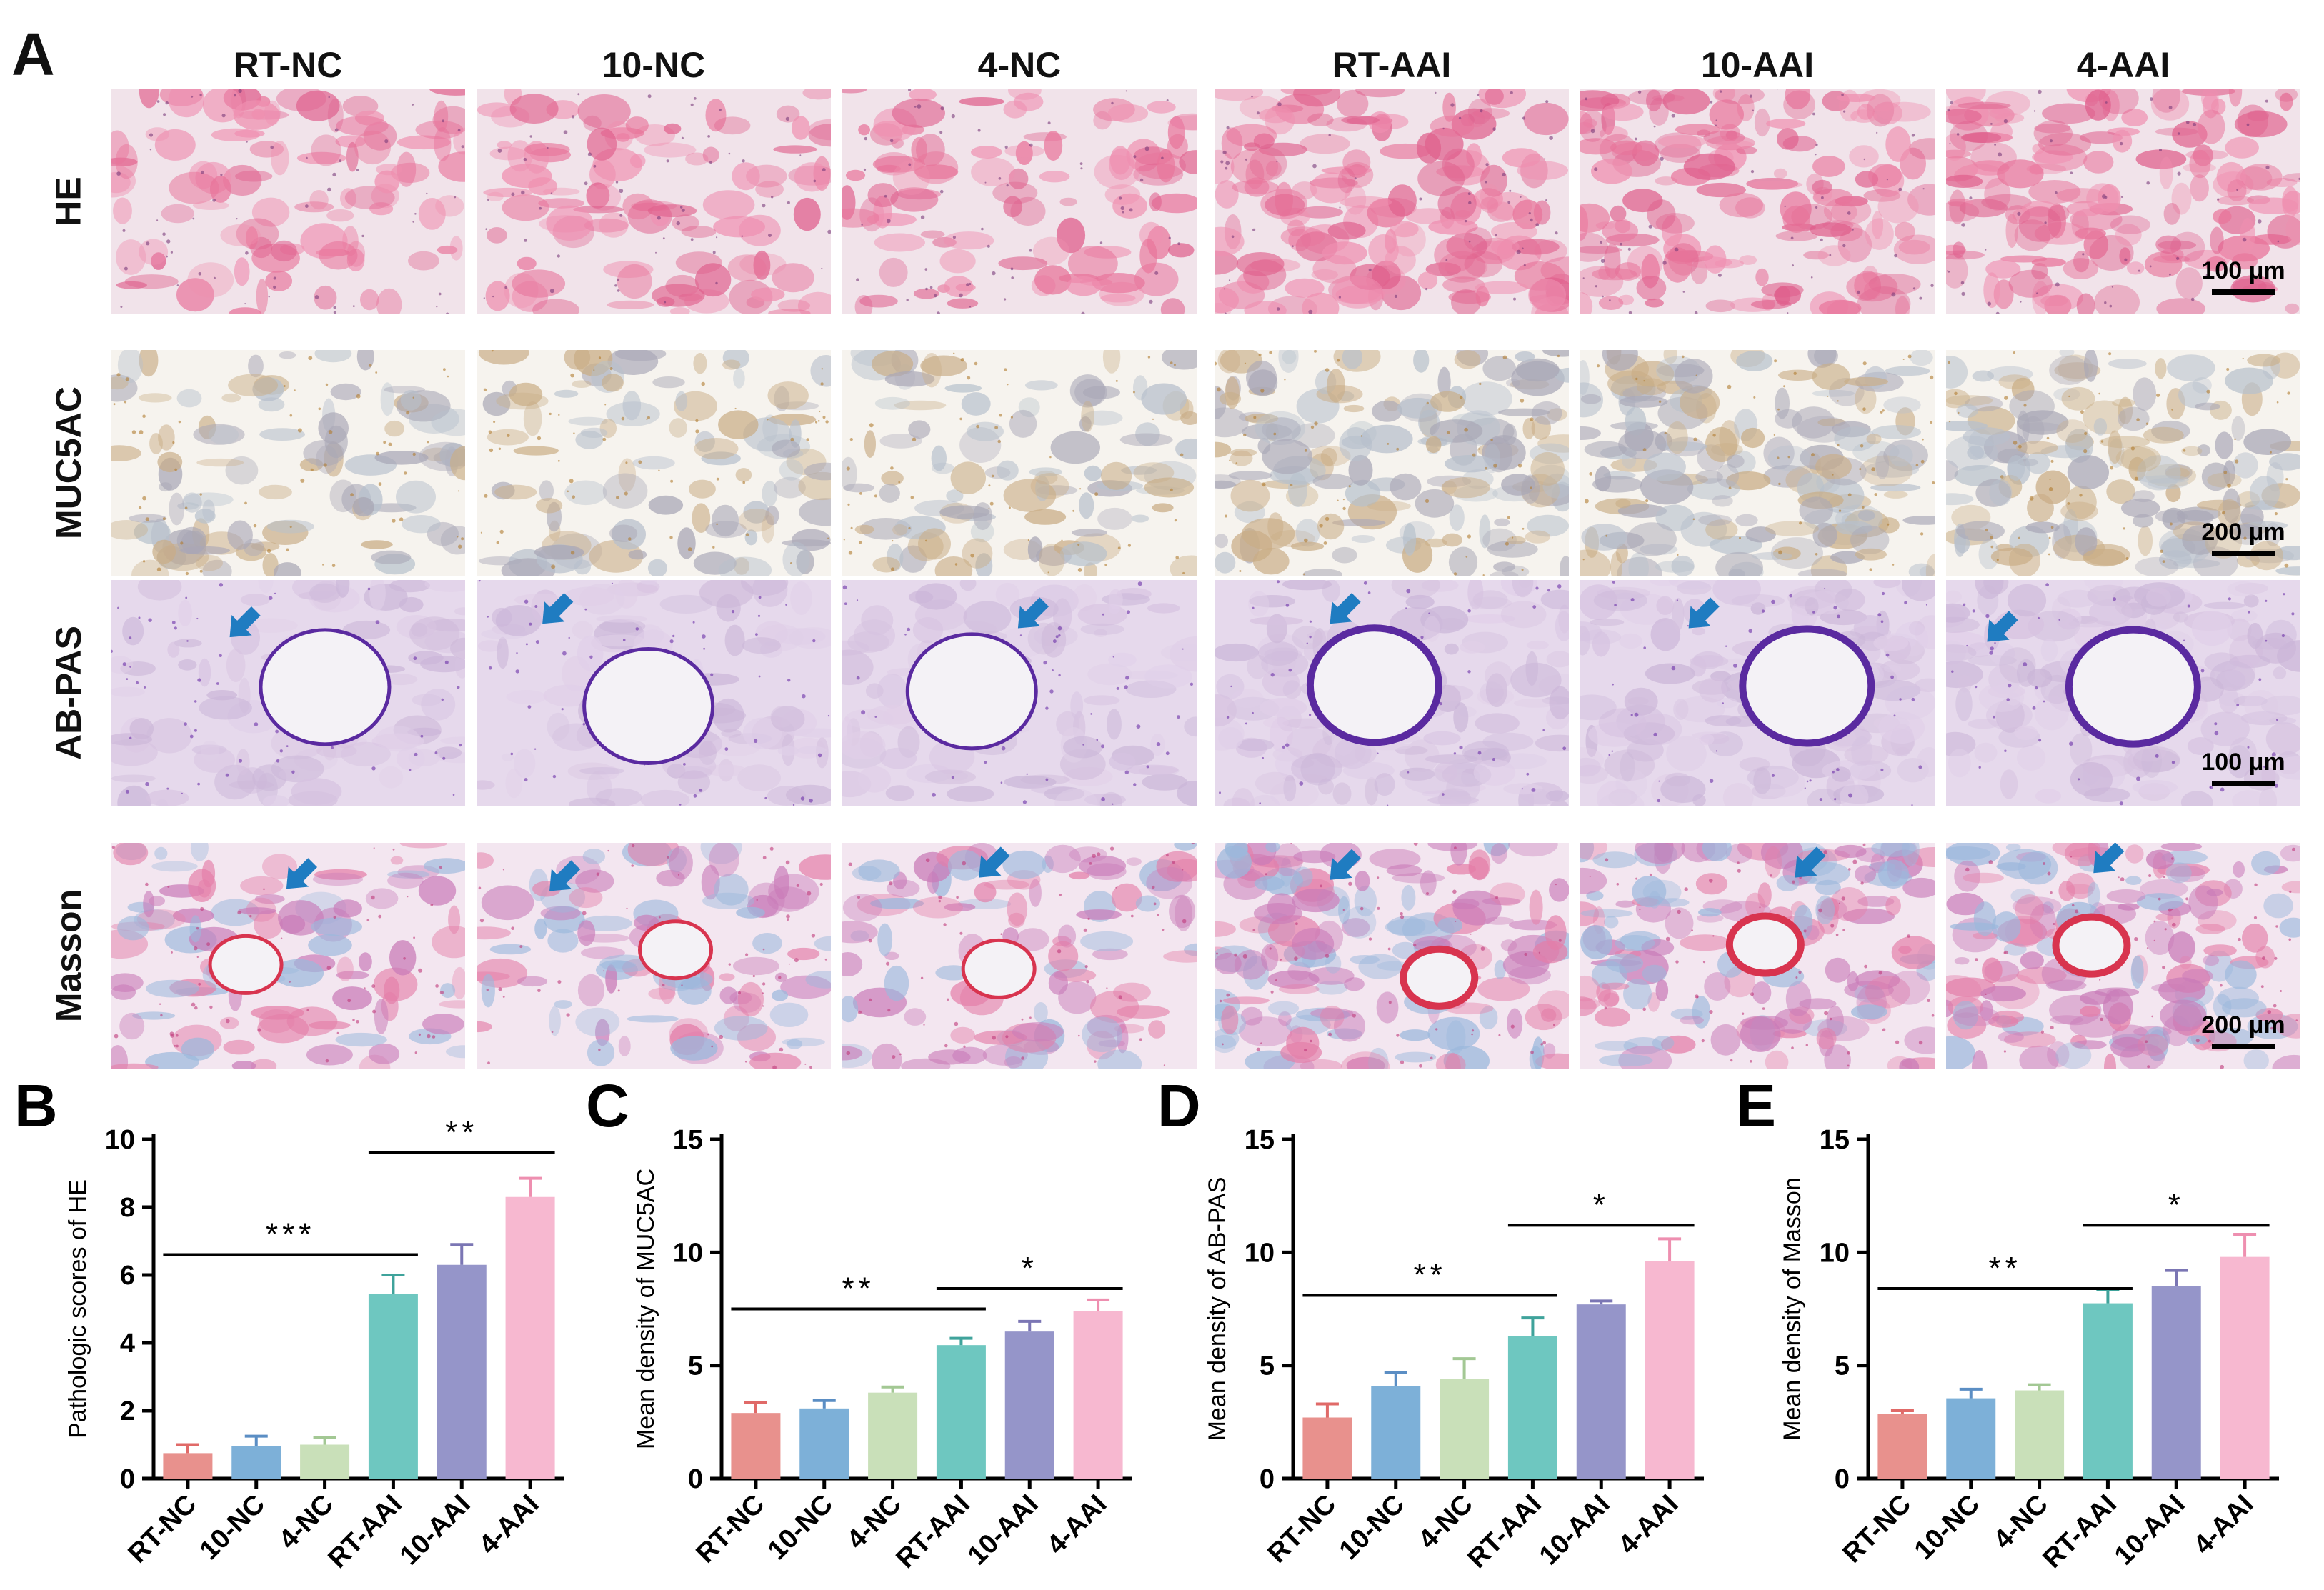 This screenshot has height=1590, width=2324. I want to click on column-label-10-aai: 10-AAI, so click(1757, 65).